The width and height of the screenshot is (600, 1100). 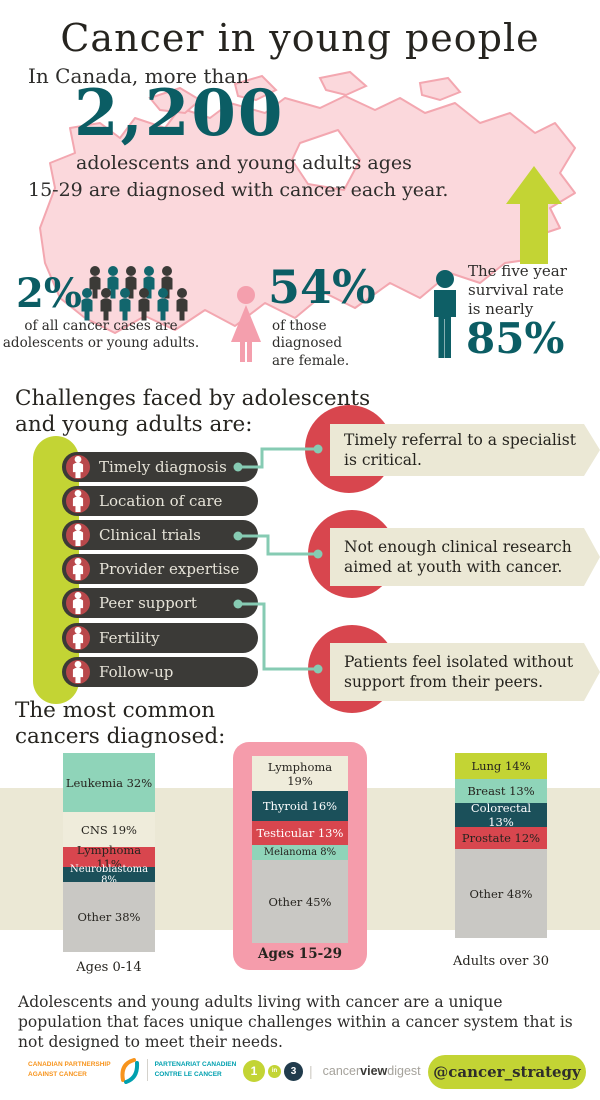 I want to click on challenge-item-label: Follow-up, so click(x=136, y=672).